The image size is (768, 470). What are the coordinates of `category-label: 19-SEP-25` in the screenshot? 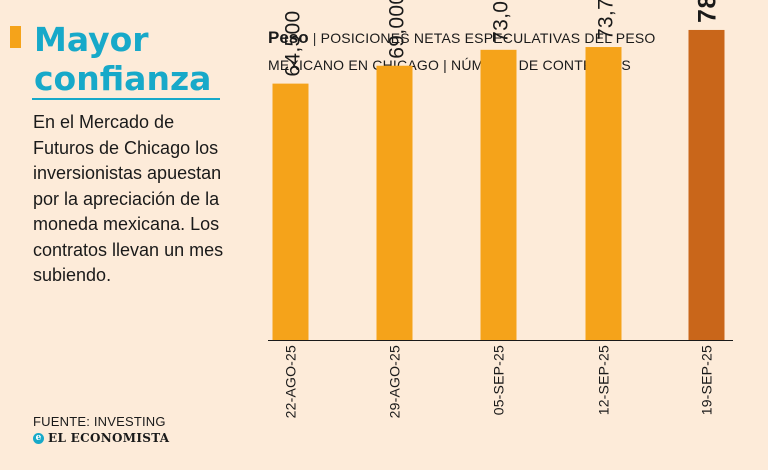 It's located at (707, 380).